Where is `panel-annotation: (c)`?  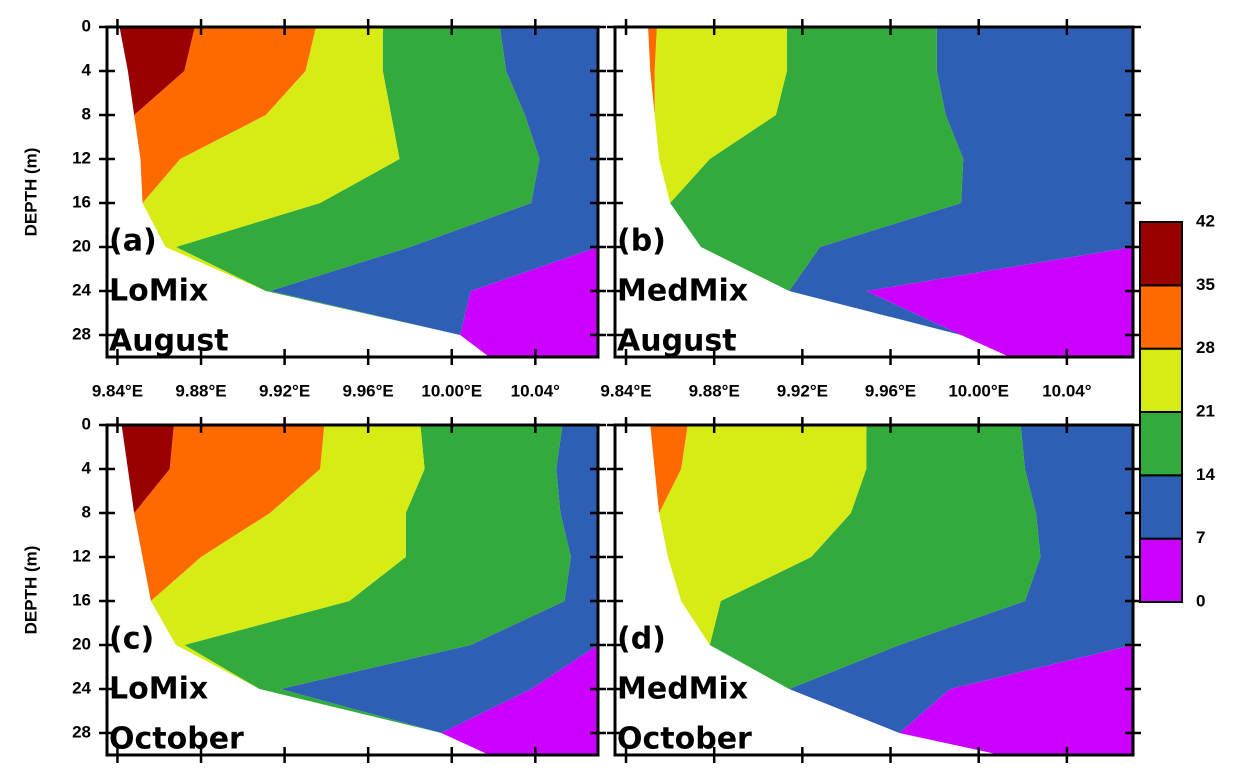
panel-annotation: (c) is located at coordinates (131, 639).